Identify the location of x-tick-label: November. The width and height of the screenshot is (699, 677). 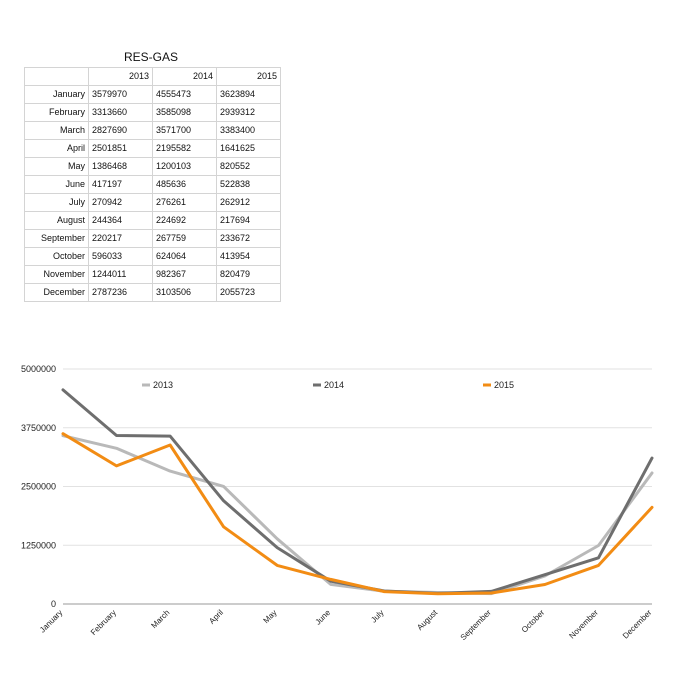
(583, 624).